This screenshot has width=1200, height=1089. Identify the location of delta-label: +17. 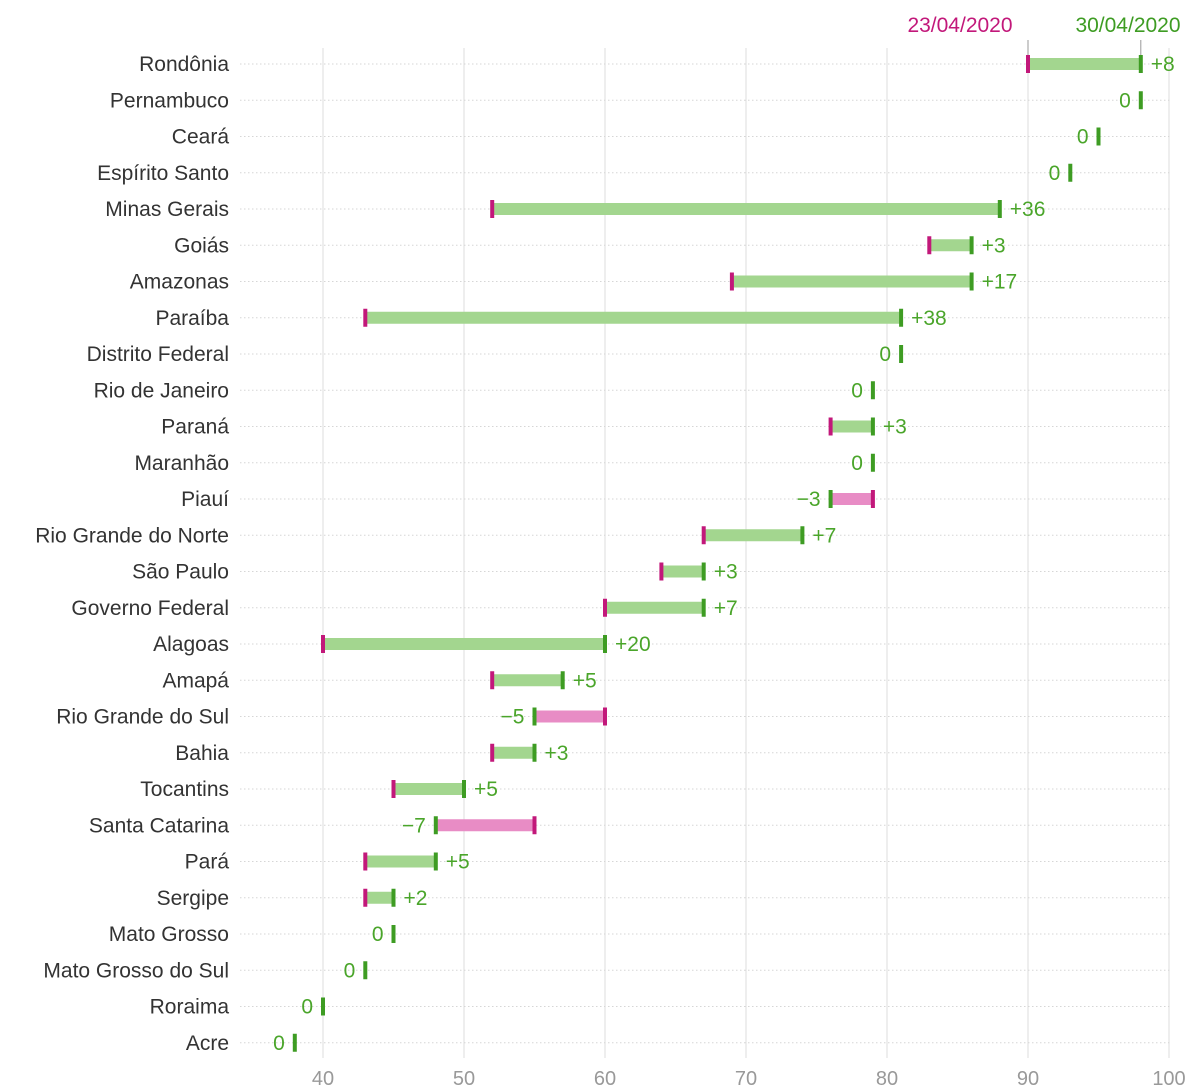
(1000, 282).